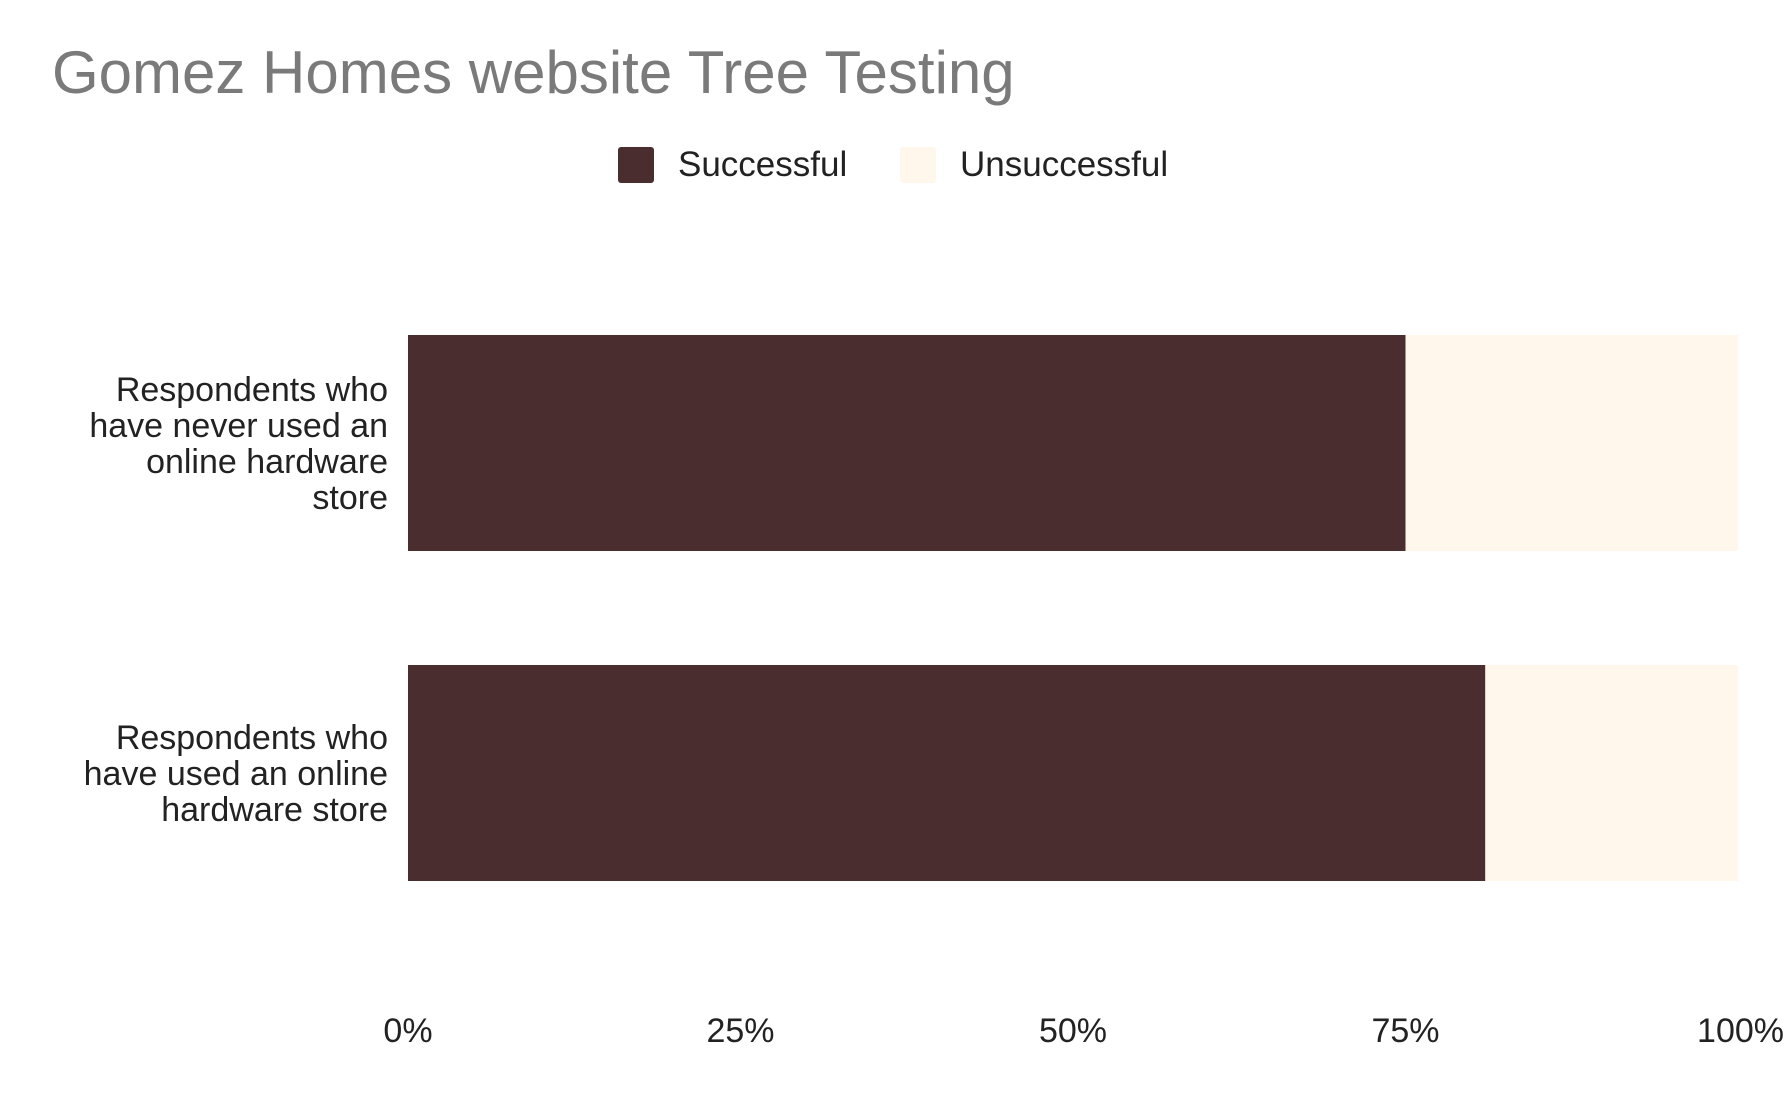 This screenshot has height=1097, width=1788. I want to click on legend-item-successful: Successful, so click(732, 165).